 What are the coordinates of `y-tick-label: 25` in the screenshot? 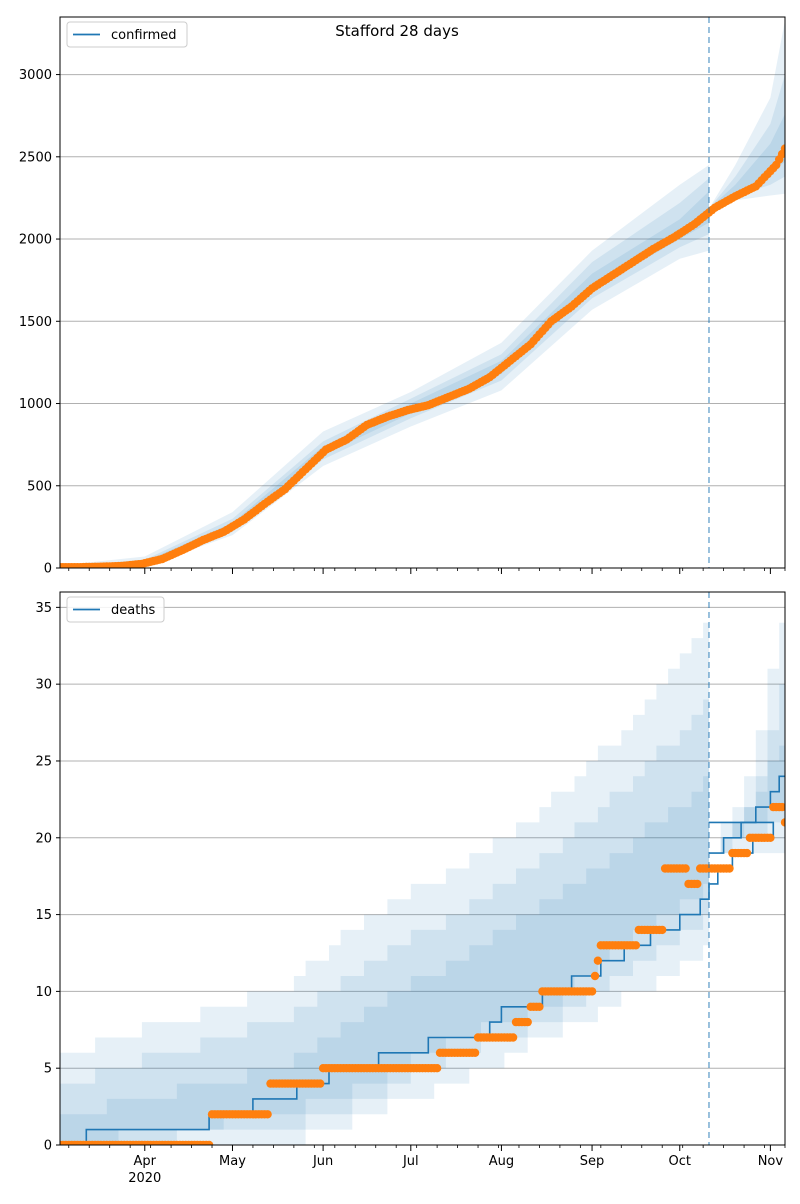 It's located at (43, 761).